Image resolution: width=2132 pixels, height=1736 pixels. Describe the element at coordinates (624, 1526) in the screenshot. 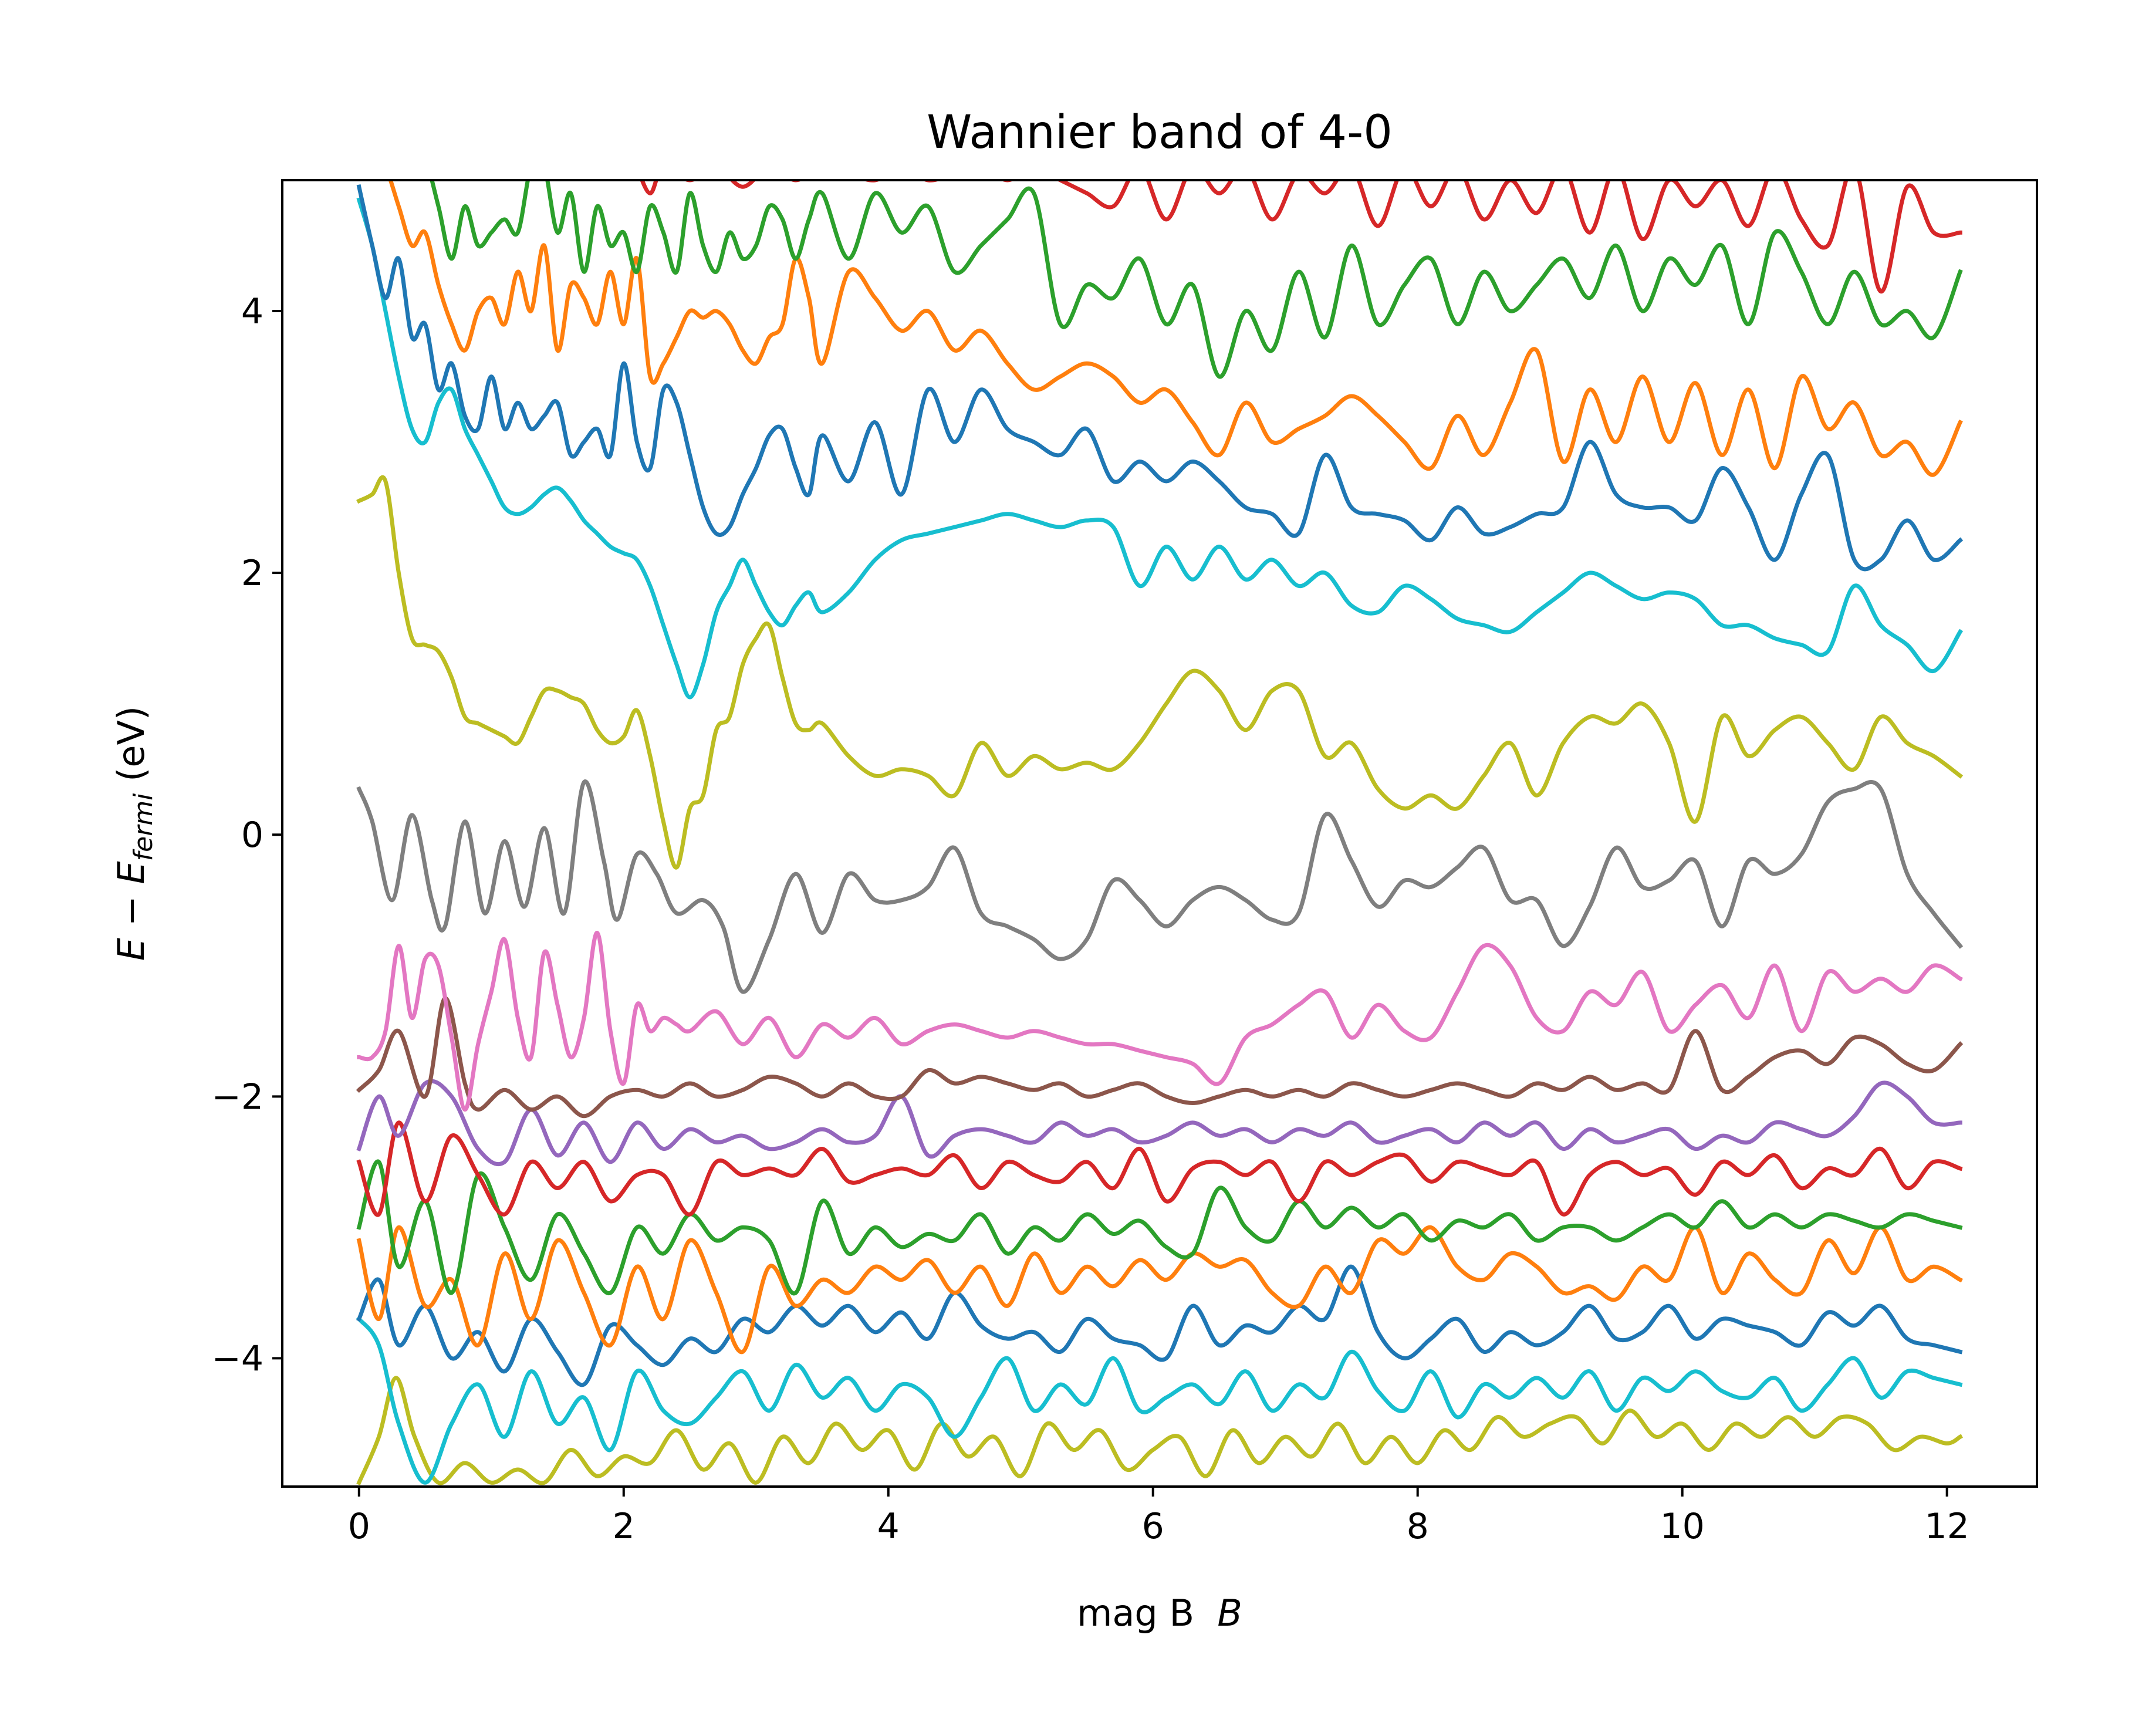

I see `x-tick-label: 2` at that location.